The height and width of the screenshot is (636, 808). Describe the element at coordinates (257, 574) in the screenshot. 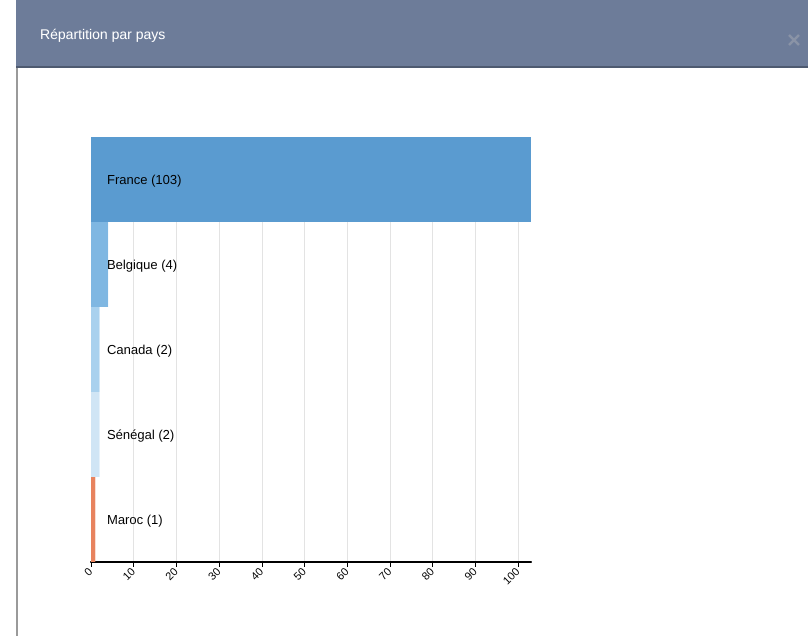

I see `x-tick-label: 40` at that location.